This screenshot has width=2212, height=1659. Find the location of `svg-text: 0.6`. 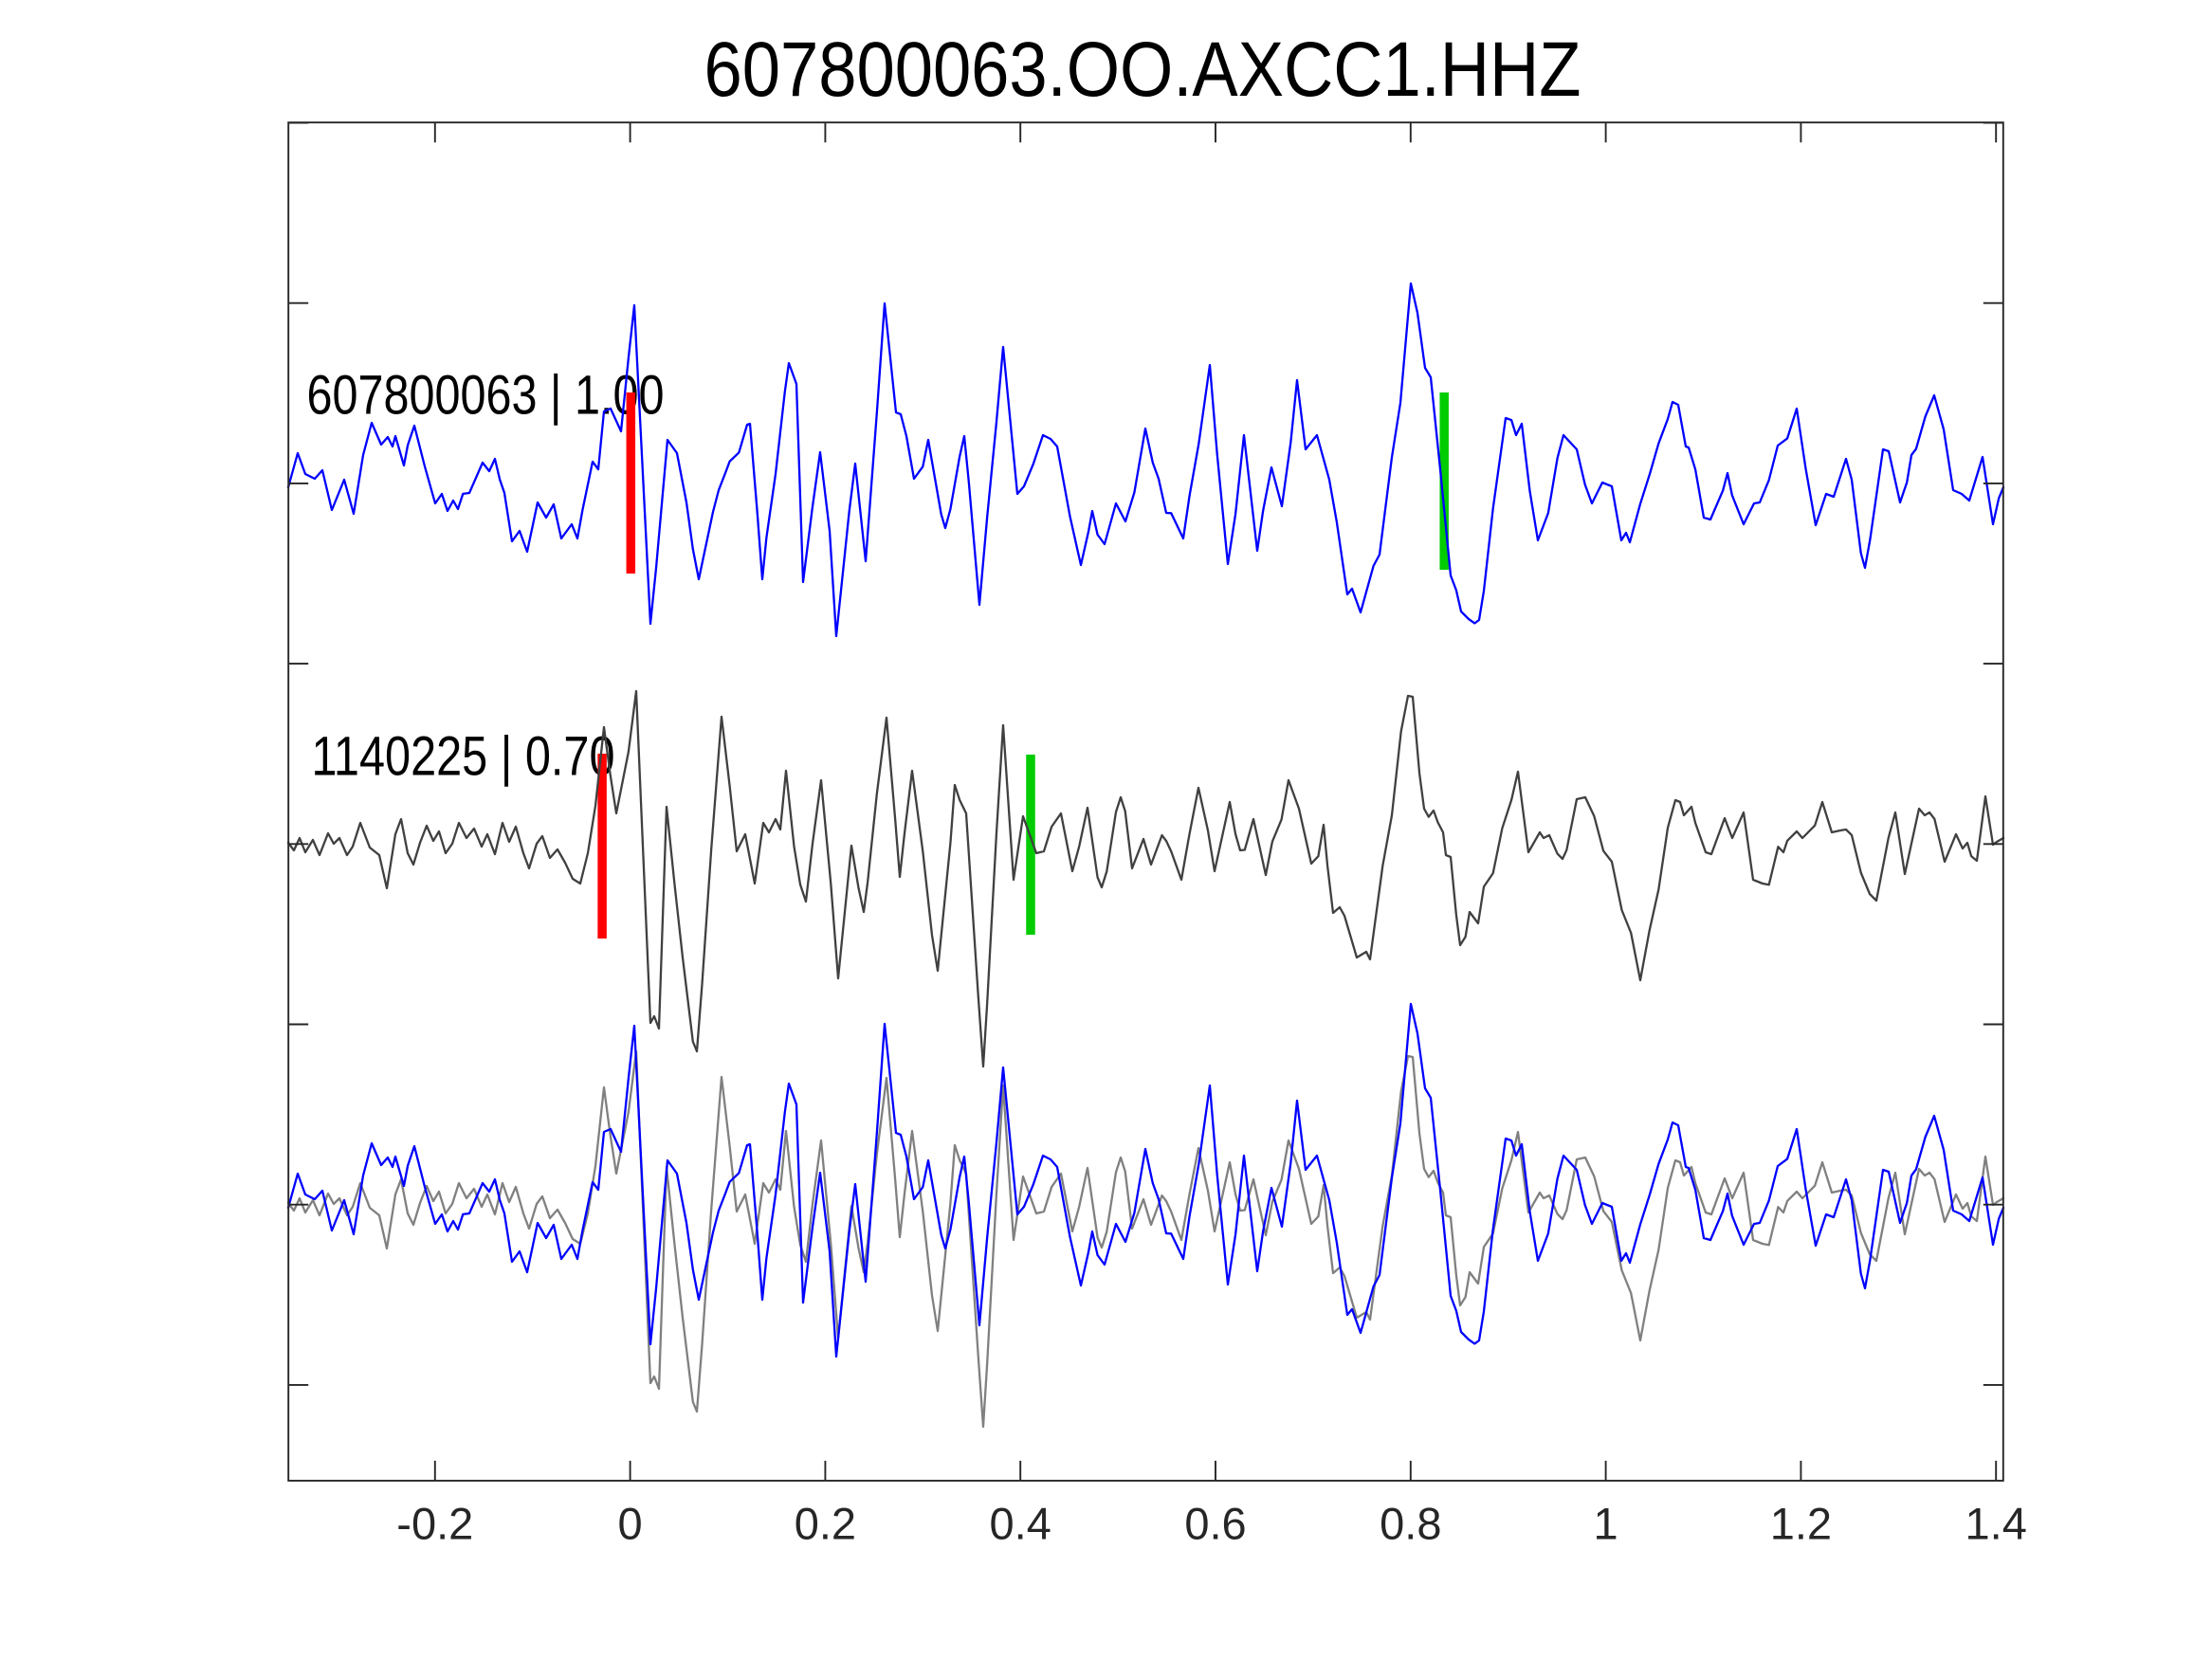

svg-text: 0.6 is located at coordinates (1215, 1523).